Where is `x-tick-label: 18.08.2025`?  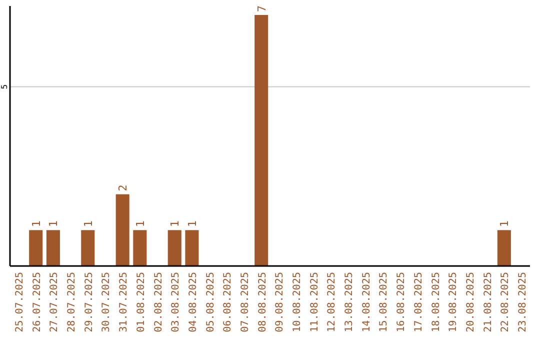
x-tick-label: 18.08.2025 is located at coordinates (436, 302).